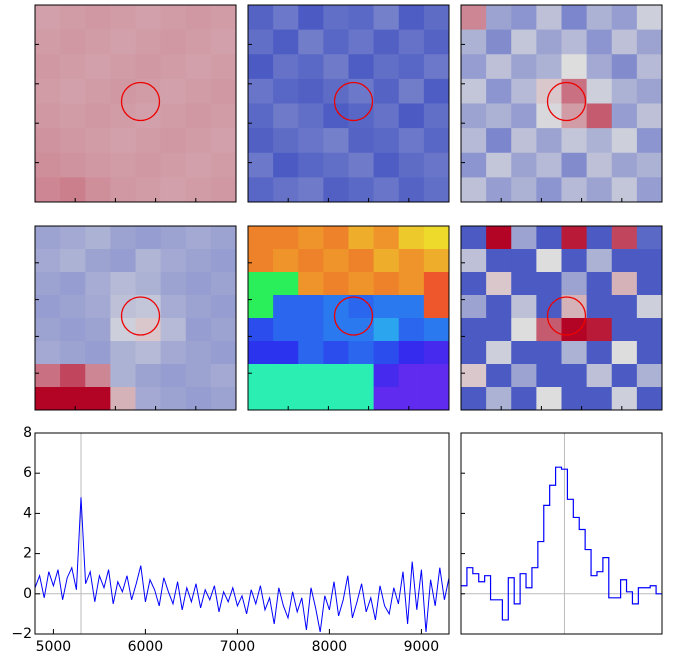 The image size is (681, 661). Describe the element at coordinates (135, 318) in the screenshot. I see `panel-frame` at that location.